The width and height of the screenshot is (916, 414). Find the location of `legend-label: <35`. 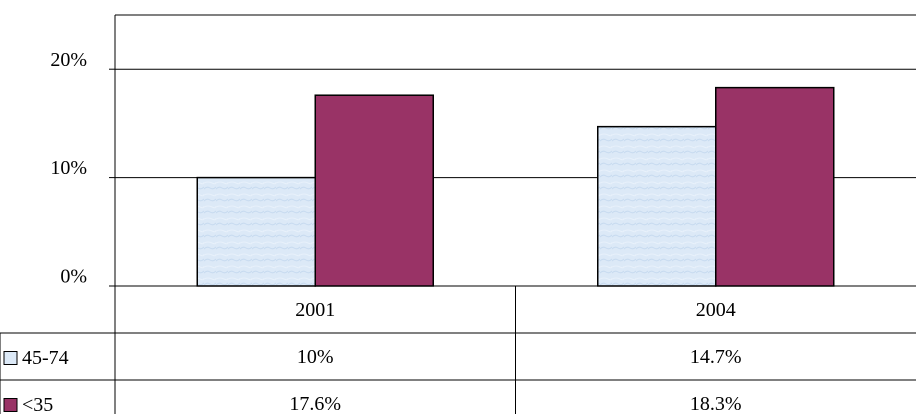

legend-label: <35 is located at coordinates (37, 404).